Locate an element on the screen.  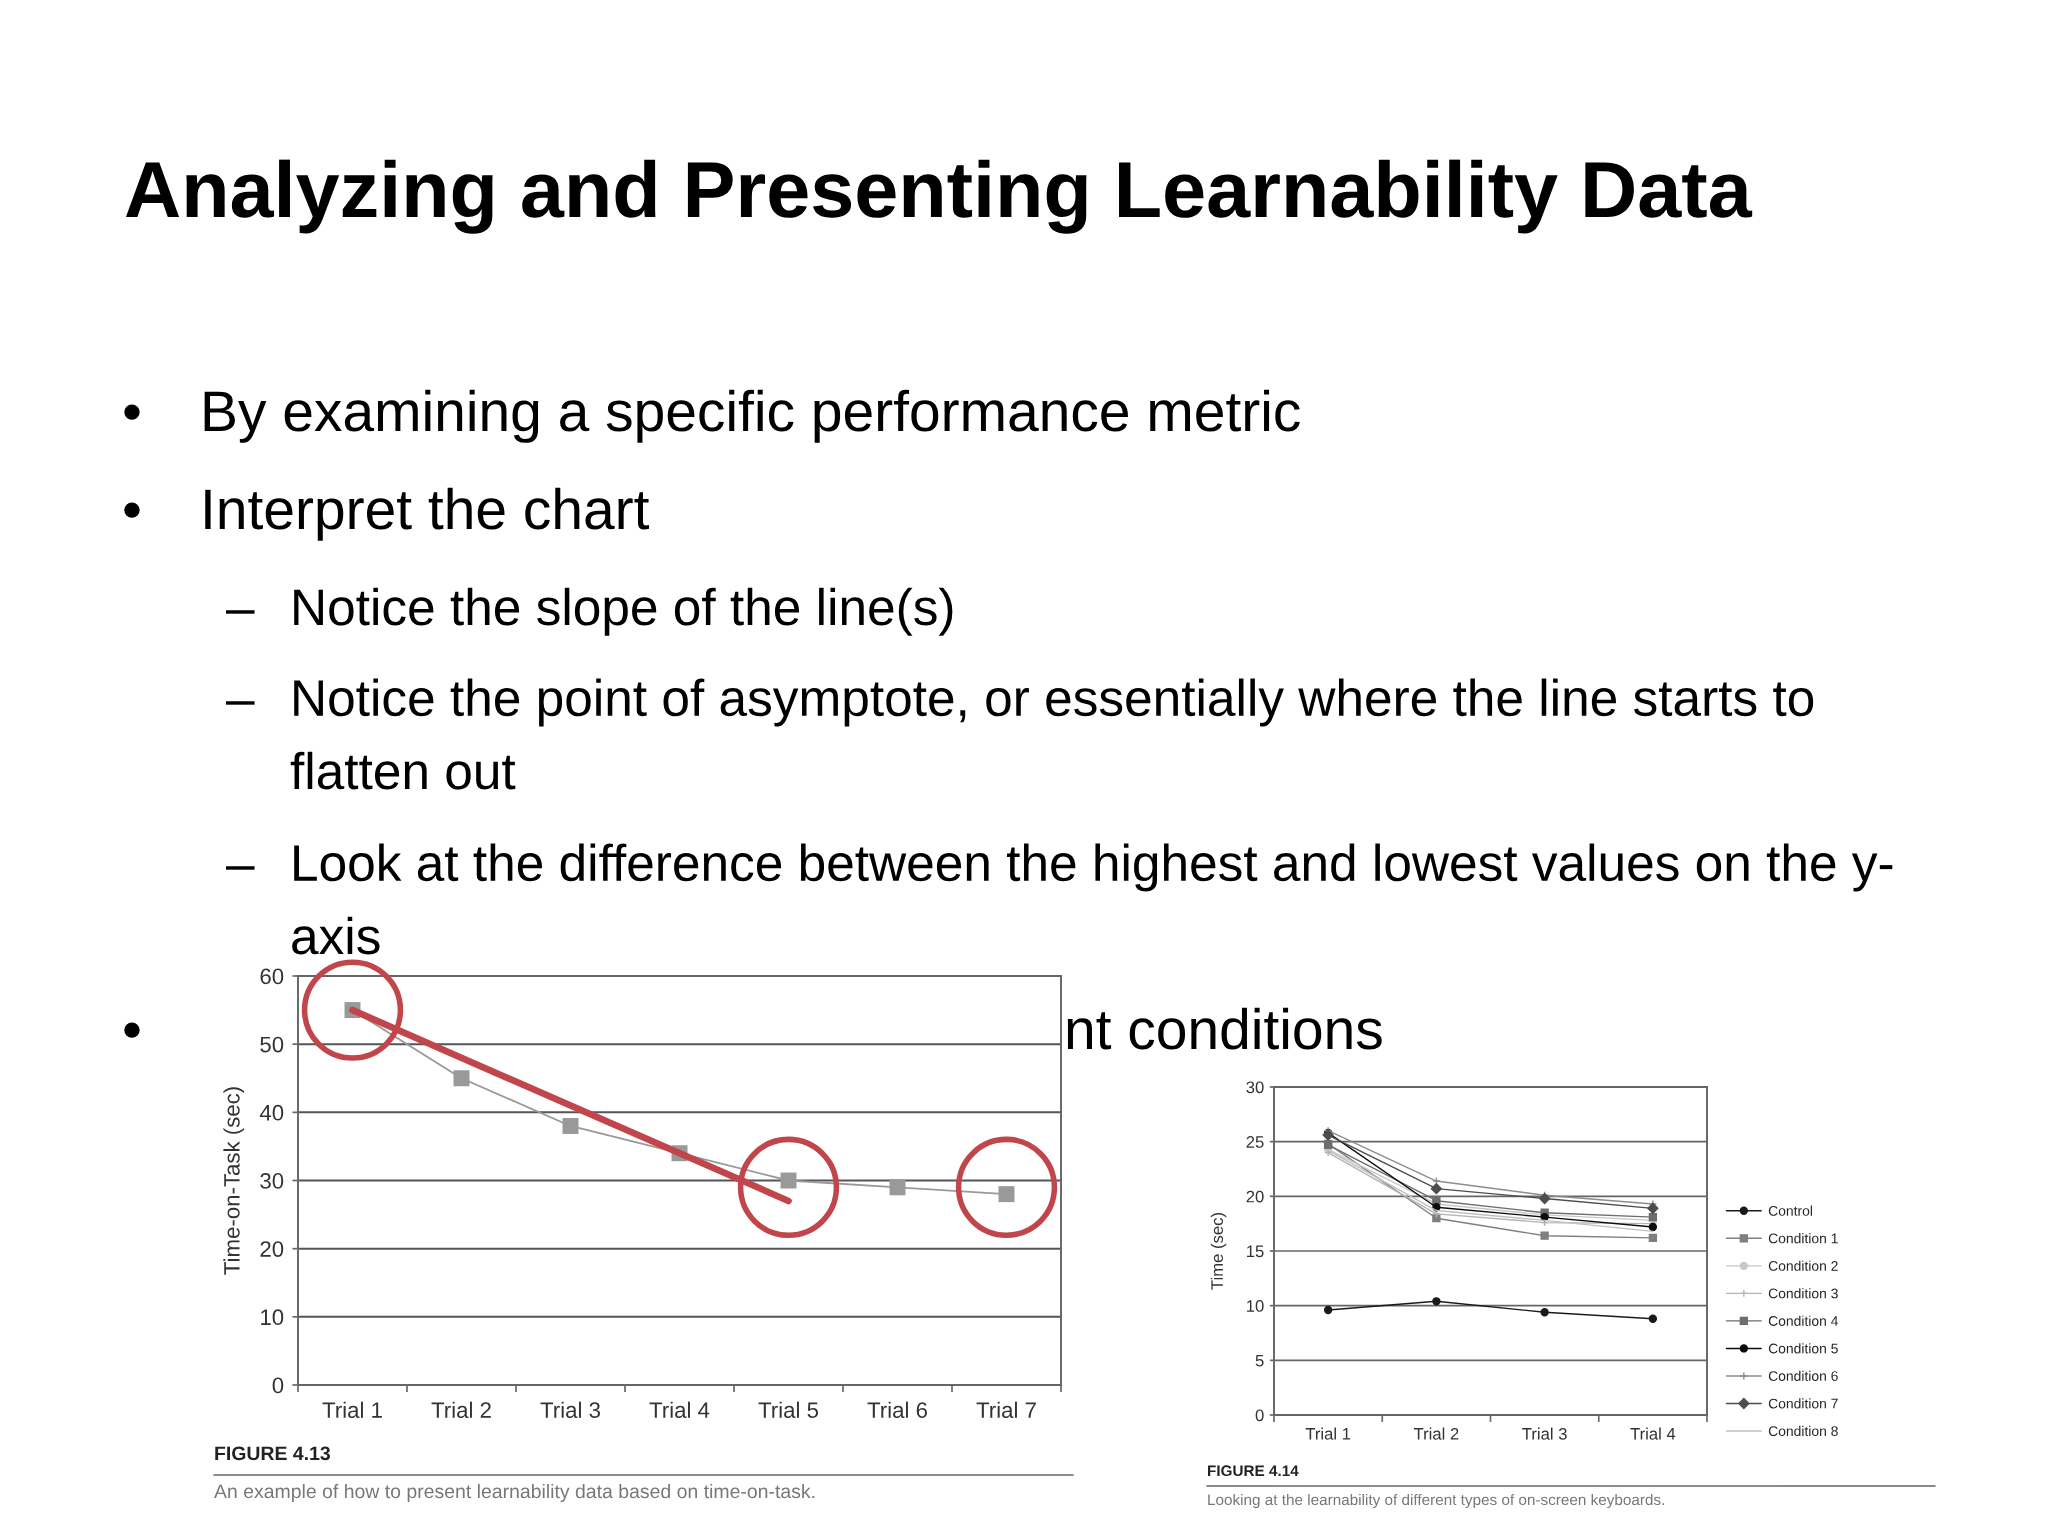
y-tick-label: 40 is located at coordinates (271, 1112).